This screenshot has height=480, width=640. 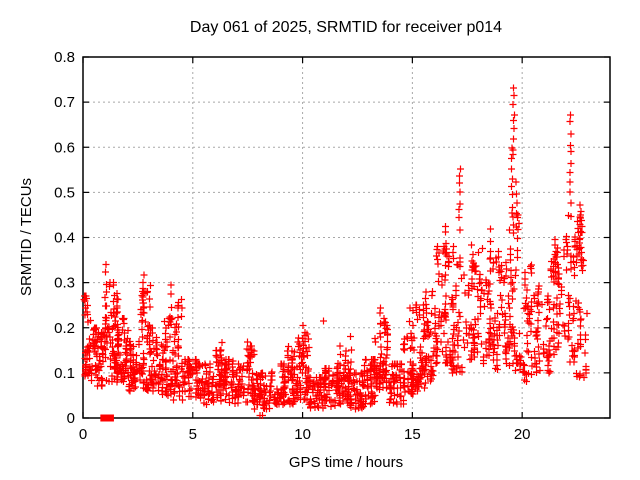 What do you see at coordinates (64, 57) in the screenshot?
I see `y-tick-label: 0.8` at bounding box center [64, 57].